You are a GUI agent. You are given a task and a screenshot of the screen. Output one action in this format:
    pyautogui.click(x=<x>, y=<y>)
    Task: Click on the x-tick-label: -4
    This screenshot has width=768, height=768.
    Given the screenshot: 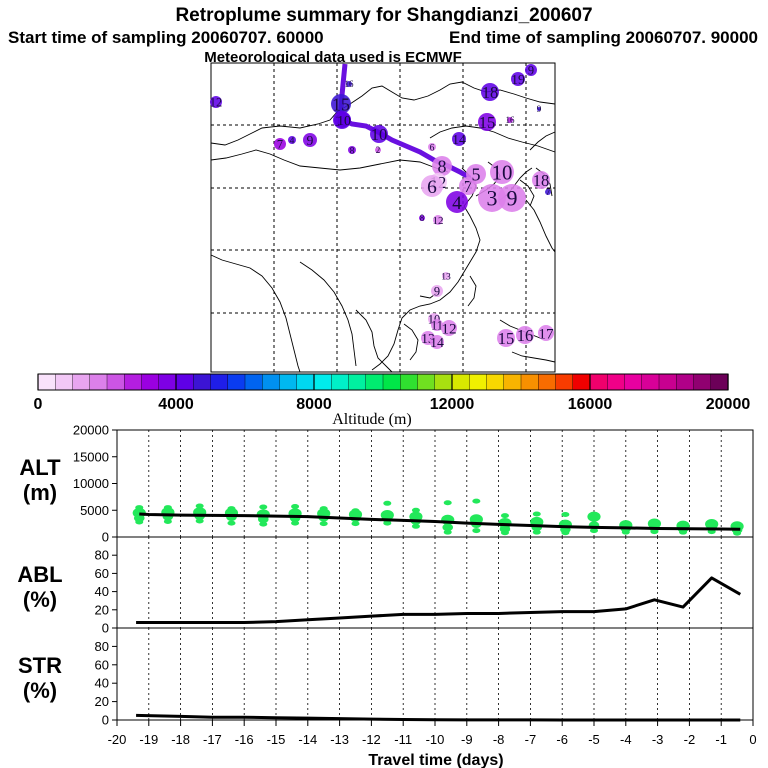 What is the action you would take?
    pyautogui.click(x=626, y=739)
    